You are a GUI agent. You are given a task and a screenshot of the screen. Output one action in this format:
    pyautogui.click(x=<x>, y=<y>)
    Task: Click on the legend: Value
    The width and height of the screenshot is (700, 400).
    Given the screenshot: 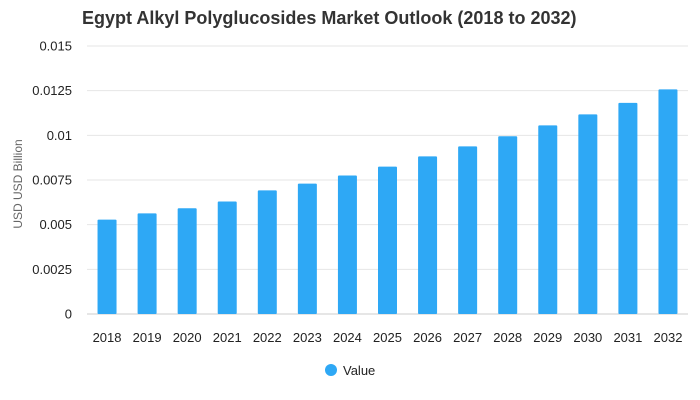 What is the action you would take?
    pyautogui.click(x=350, y=370)
    